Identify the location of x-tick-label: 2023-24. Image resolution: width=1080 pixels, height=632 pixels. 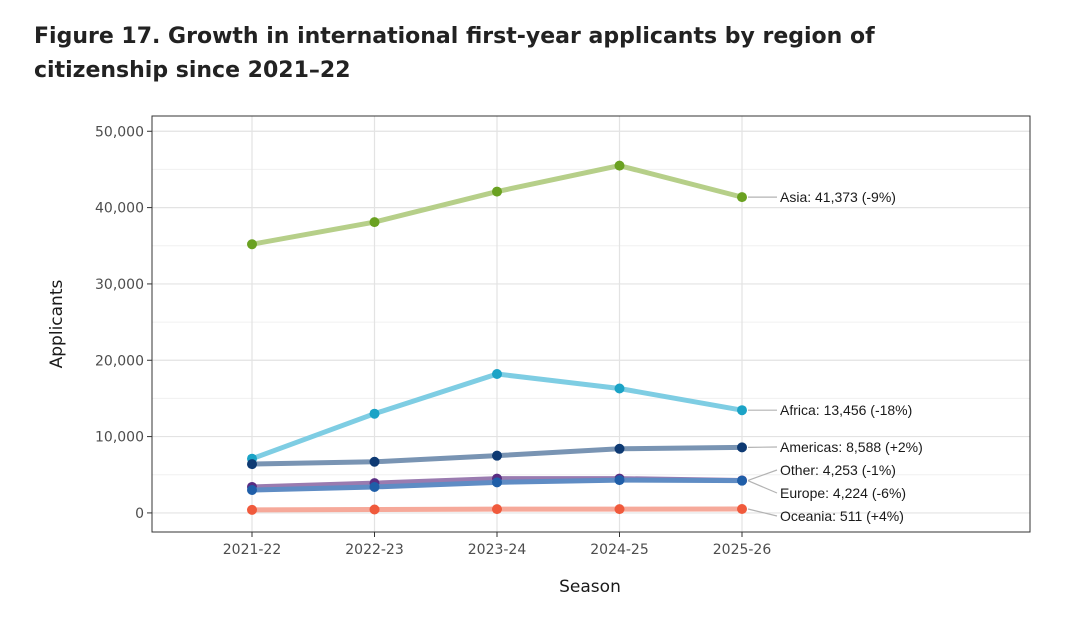
(497, 550).